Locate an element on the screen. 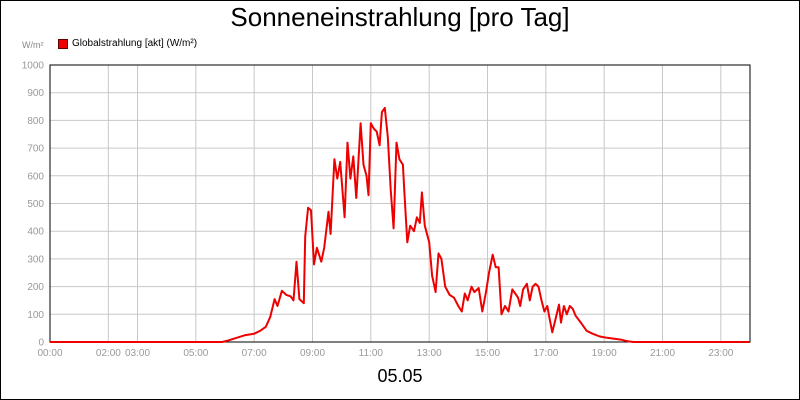 Image resolution: width=800 pixels, height=400 pixels. x-tick-label: 21:00 is located at coordinates (662, 353).